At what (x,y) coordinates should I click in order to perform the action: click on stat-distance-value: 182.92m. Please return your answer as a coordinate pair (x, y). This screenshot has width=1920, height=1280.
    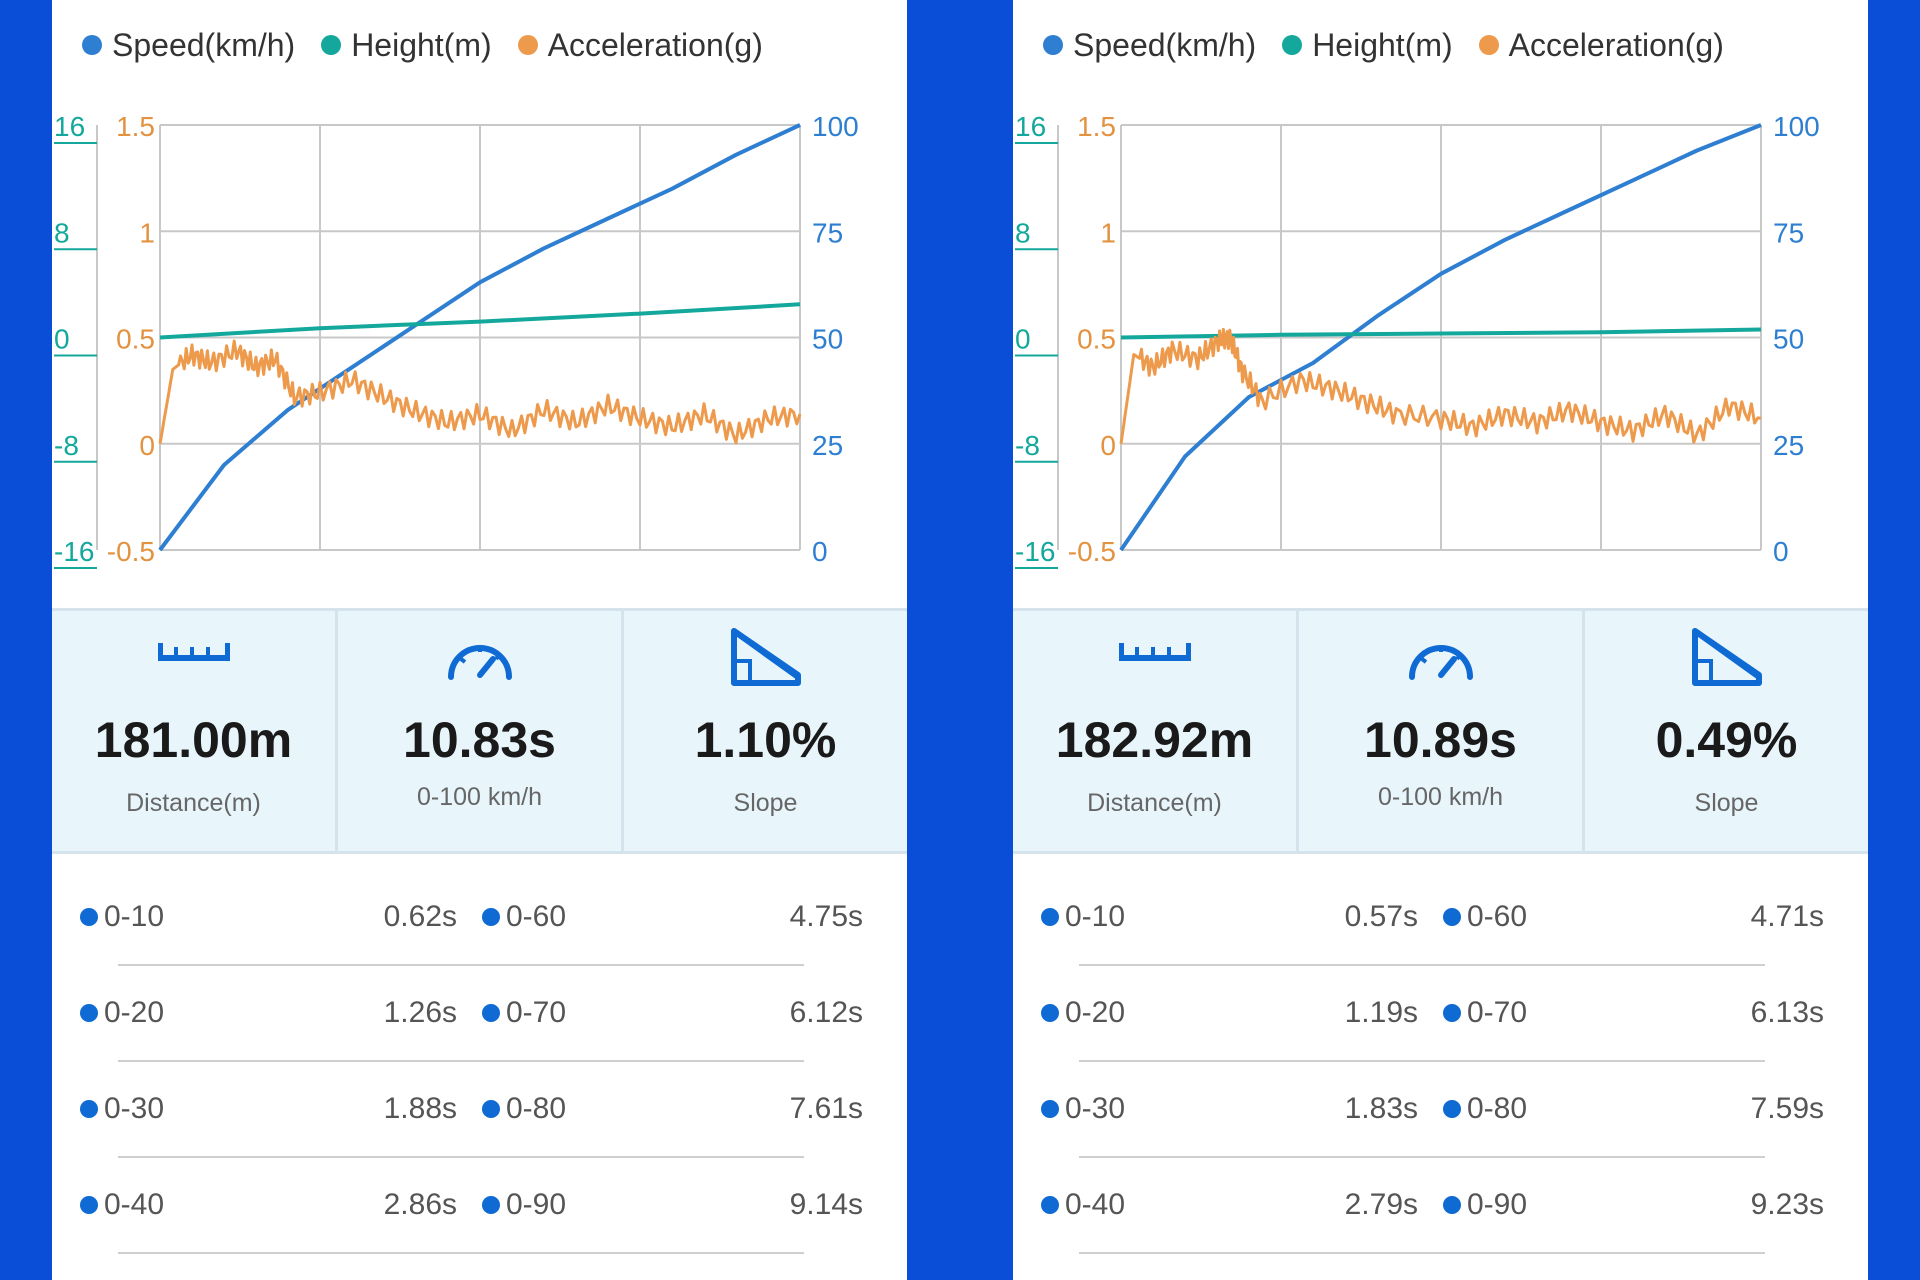
    Looking at the image, I should click on (1154, 740).